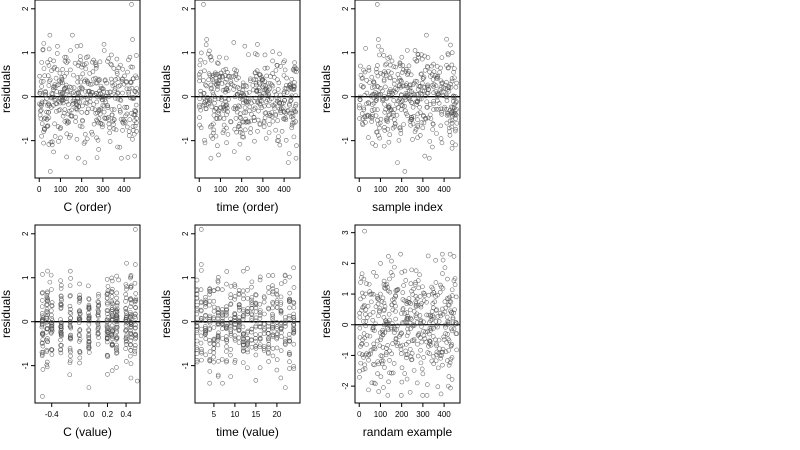 The image size is (800, 450). What do you see at coordinates (407, 207) in the screenshot?
I see `x-axis-title: sample index` at bounding box center [407, 207].